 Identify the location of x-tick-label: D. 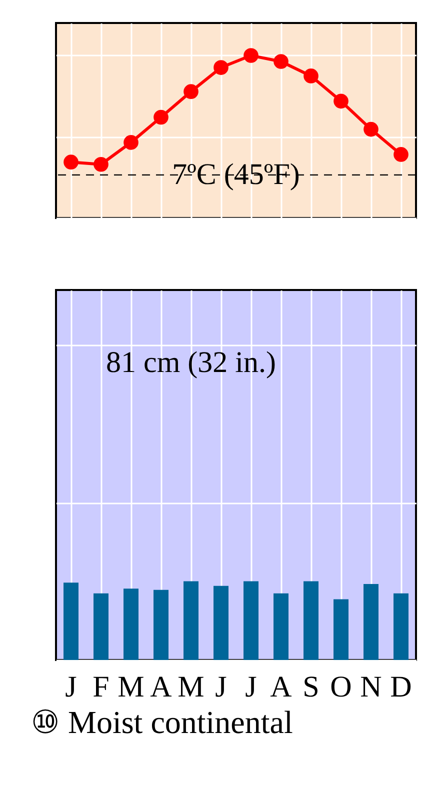
(401, 687).